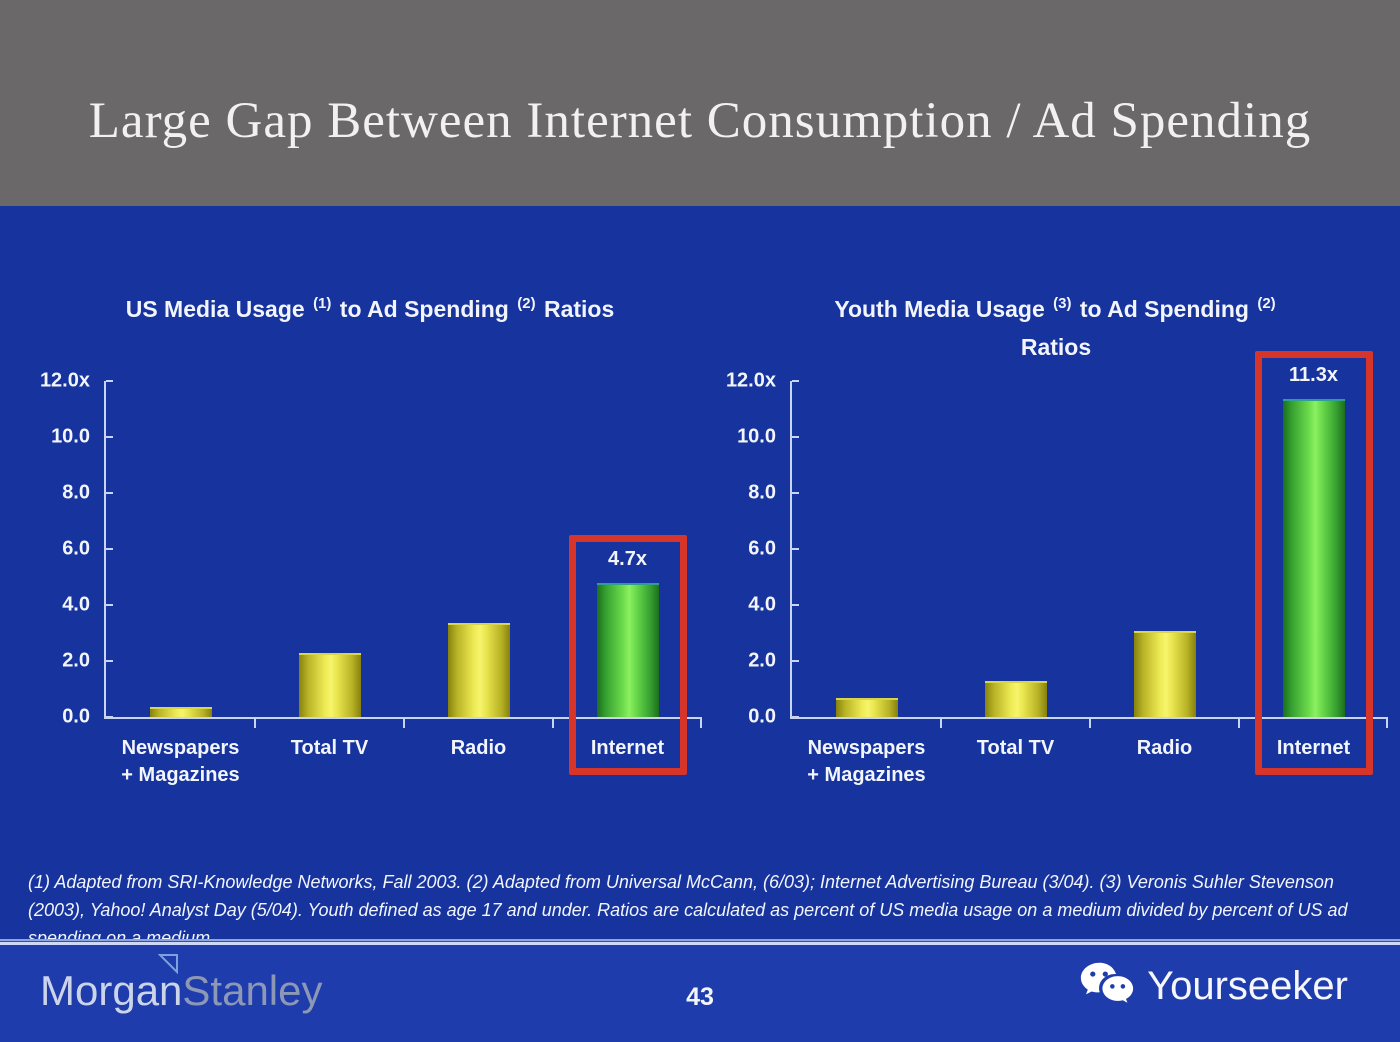  I want to click on wechat-icon, so click(1107, 982).